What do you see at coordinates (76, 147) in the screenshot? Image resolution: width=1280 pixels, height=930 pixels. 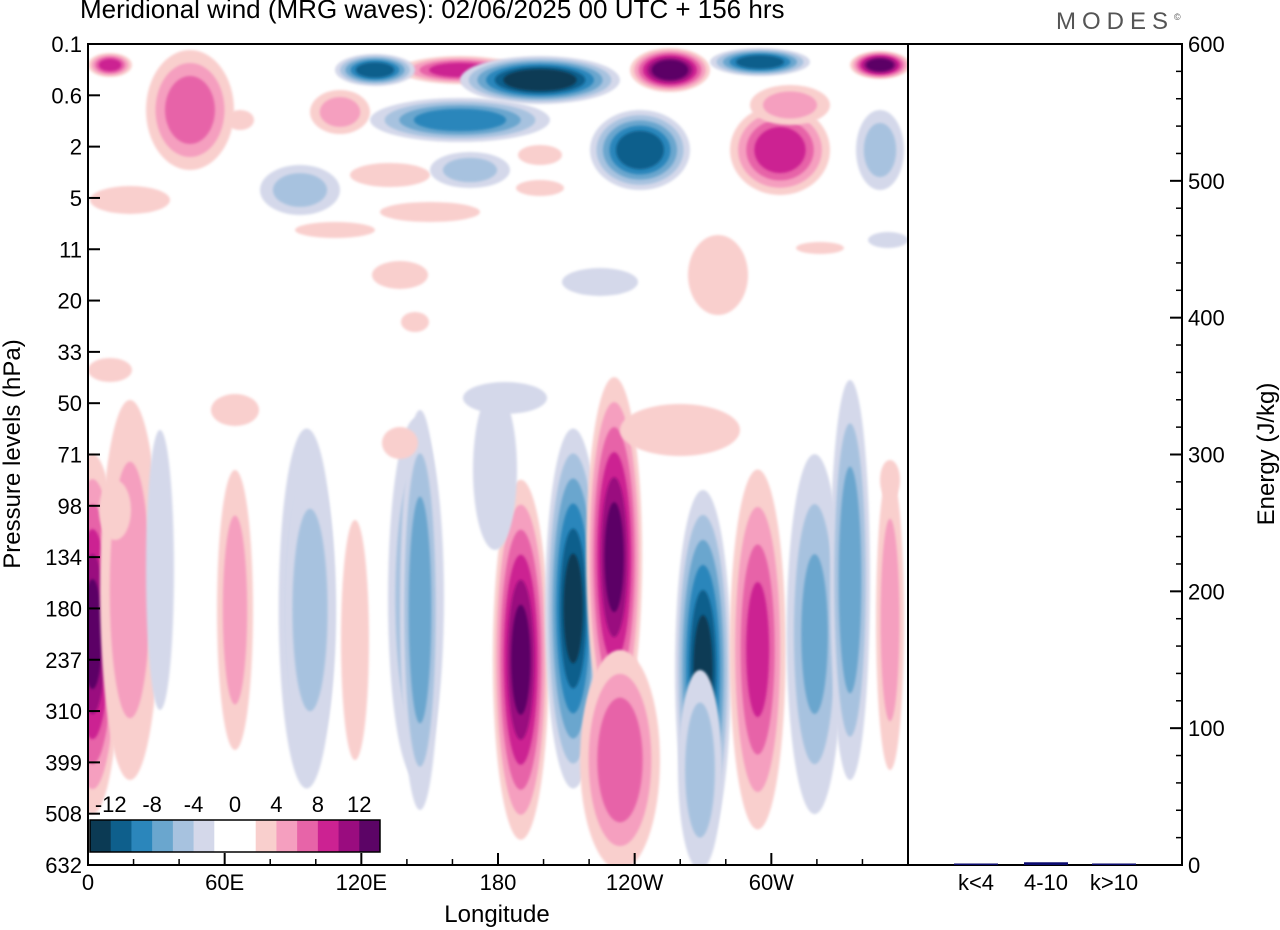 I see `y-tick-label: 2` at bounding box center [76, 147].